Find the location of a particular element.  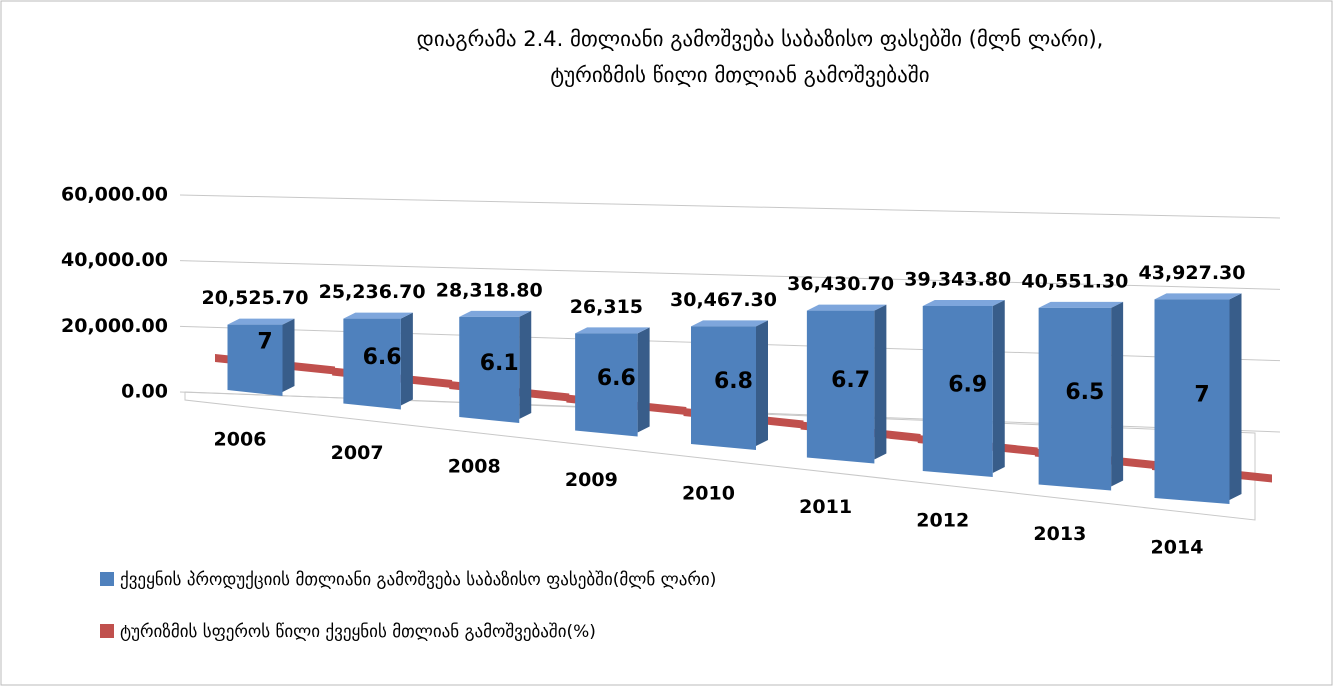

data-label: 36,430.70 is located at coordinates (840, 284).